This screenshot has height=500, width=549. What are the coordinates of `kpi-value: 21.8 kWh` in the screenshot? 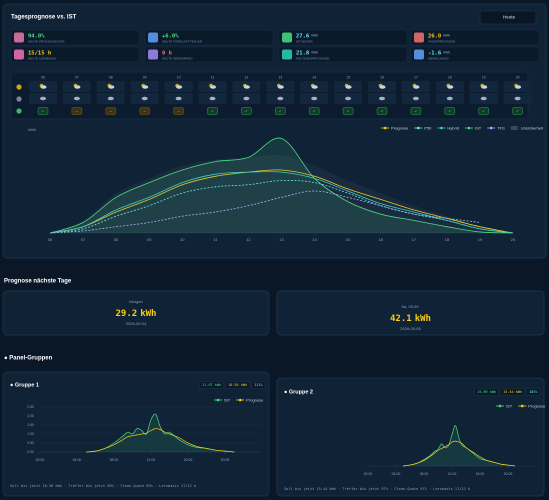 It's located at (307, 53).